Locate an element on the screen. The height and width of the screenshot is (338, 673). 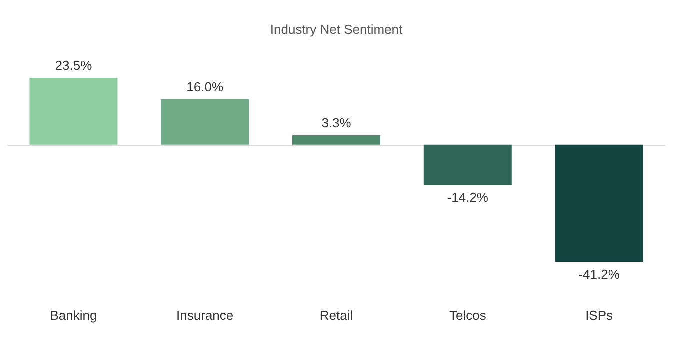
data-label: 16.0% is located at coordinates (205, 86).